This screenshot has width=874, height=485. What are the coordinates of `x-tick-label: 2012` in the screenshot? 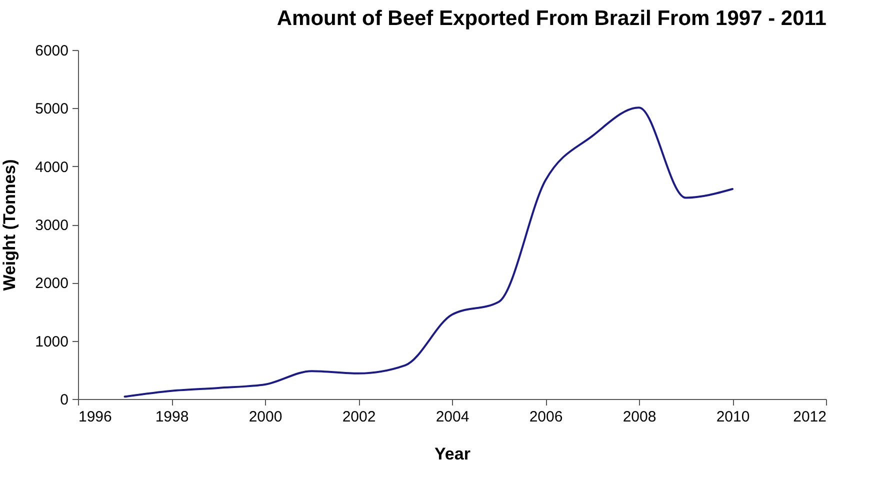 It's located at (809, 417).